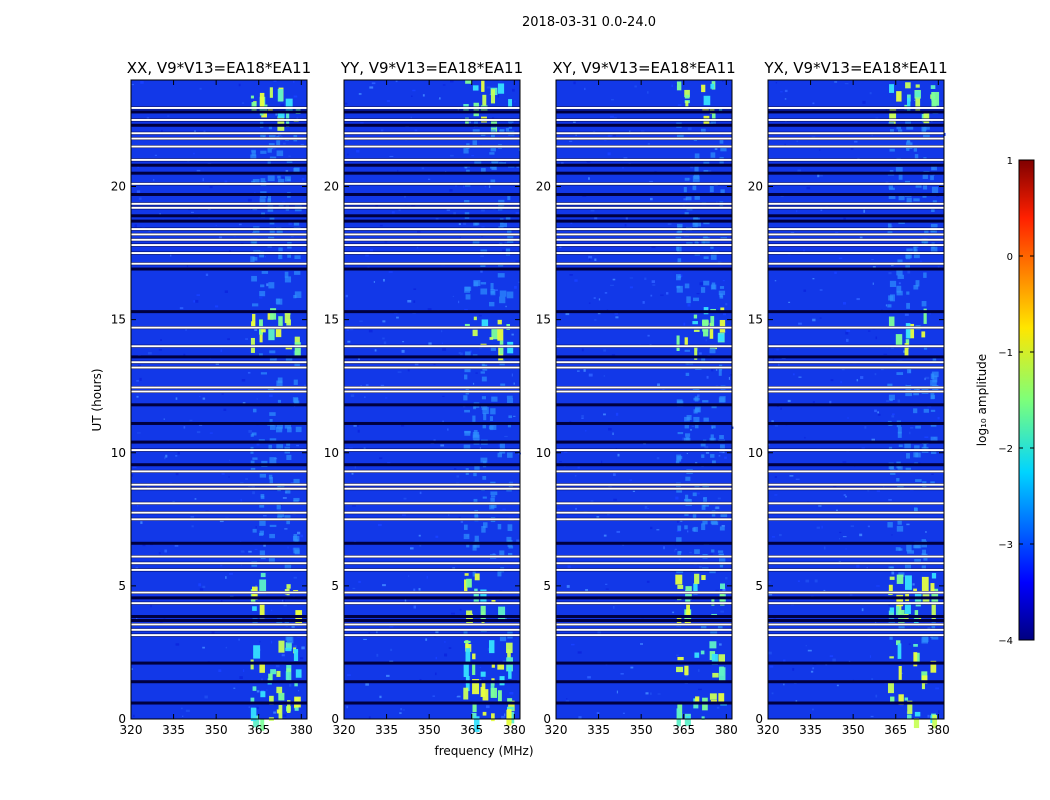  I want to click on colorbar-label: log₁₀ amplitude, so click(982, 400).